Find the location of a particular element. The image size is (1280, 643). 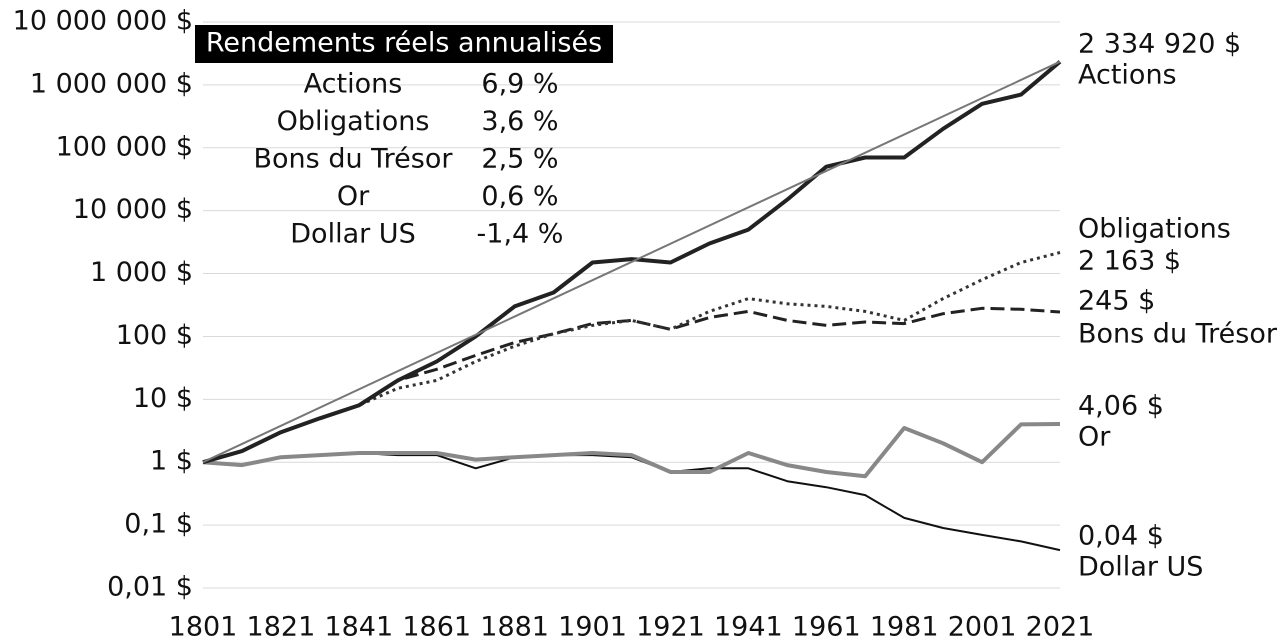

annotation-value: 3,6 % is located at coordinates (519, 121).